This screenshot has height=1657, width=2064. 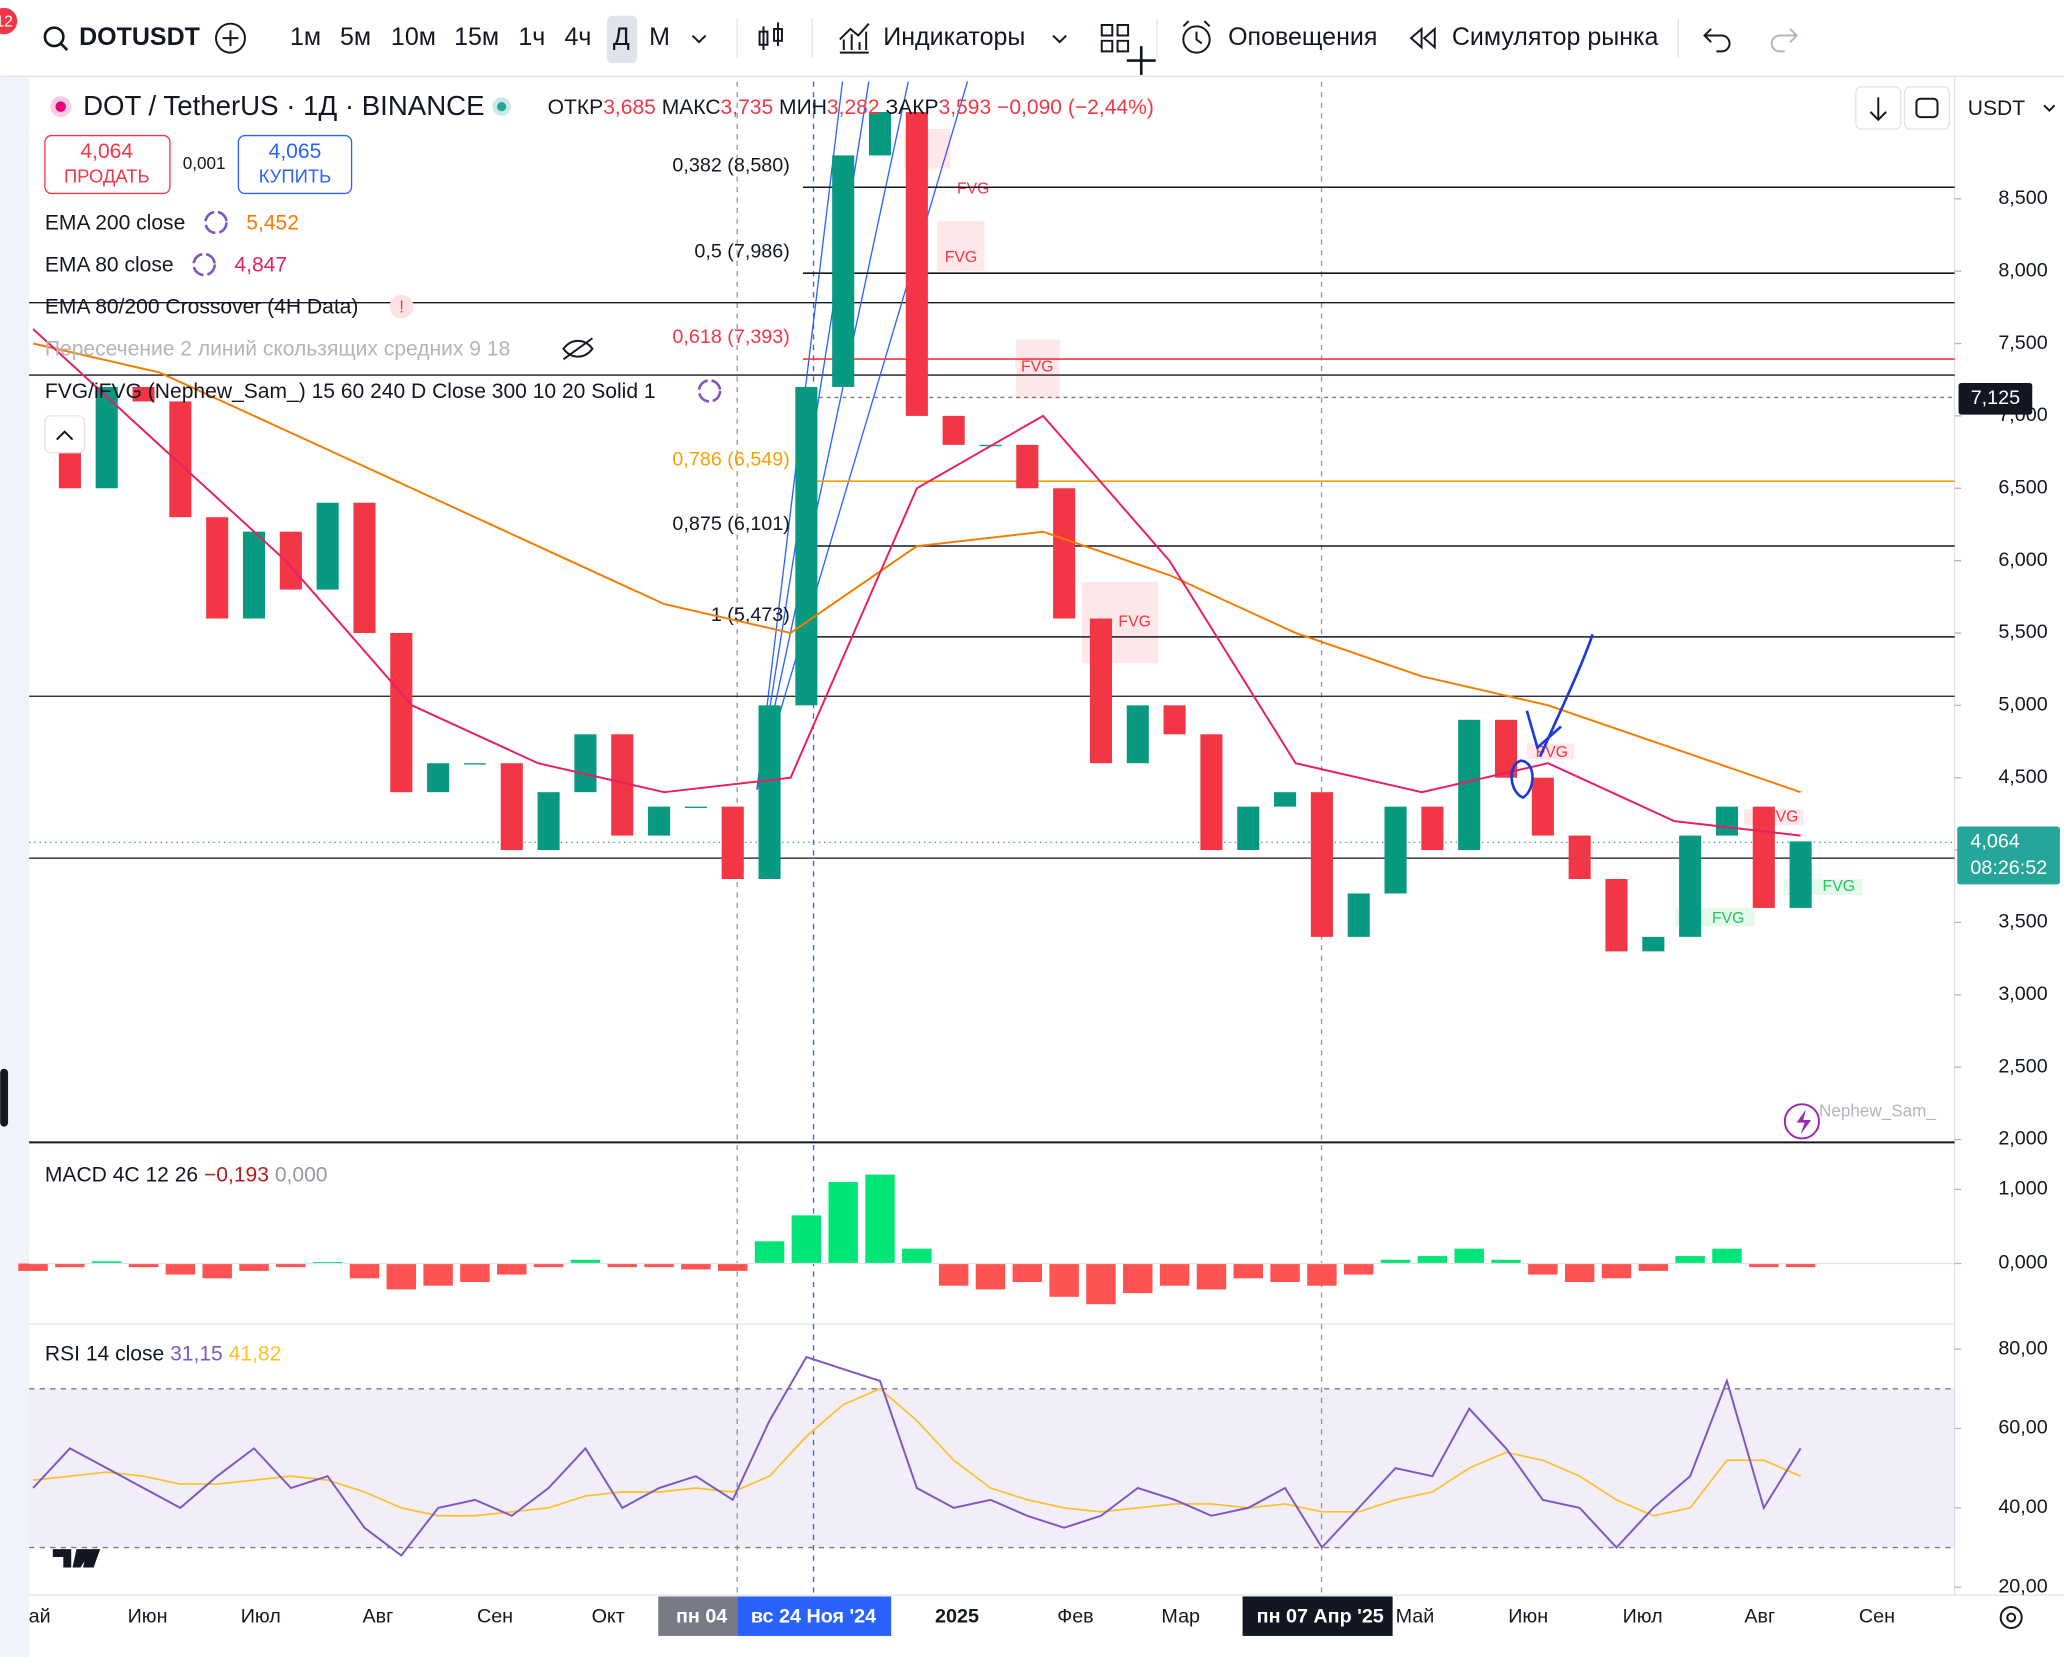 What do you see at coordinates (2022, 922) in the screenshot?
I see `price-tick-label: 3,500` at bounding box center [2022, 922].